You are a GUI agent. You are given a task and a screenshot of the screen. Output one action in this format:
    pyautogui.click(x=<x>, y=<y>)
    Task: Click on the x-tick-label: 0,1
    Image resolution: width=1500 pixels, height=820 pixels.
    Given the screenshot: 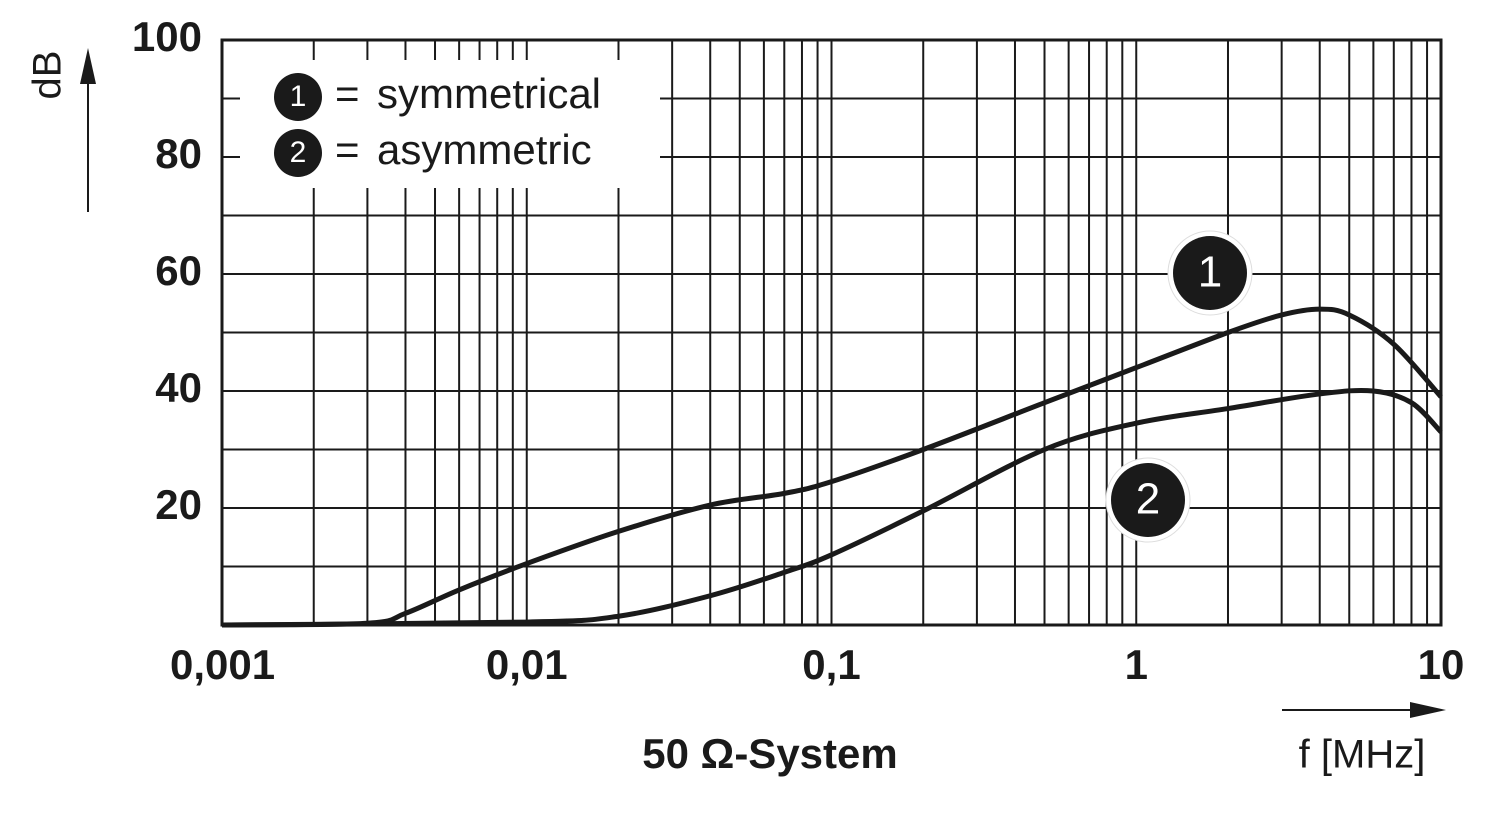 What is the action you would take?
    pyautogui.click(x=831, y=664)
    